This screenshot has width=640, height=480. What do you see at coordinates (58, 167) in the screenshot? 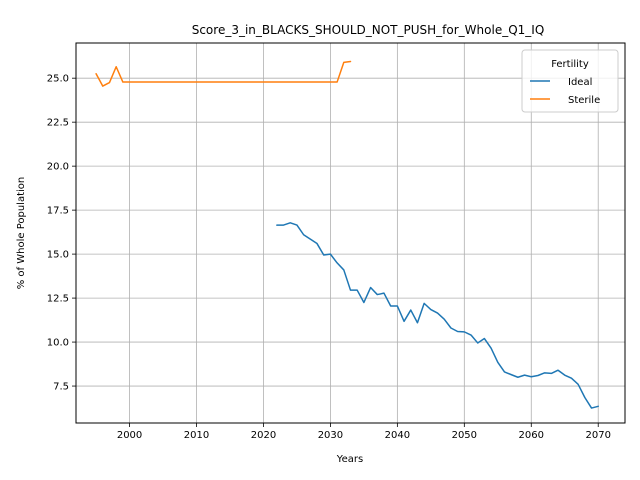
I see `y-tick-label: 20.0` at bounding box center [58, 167].